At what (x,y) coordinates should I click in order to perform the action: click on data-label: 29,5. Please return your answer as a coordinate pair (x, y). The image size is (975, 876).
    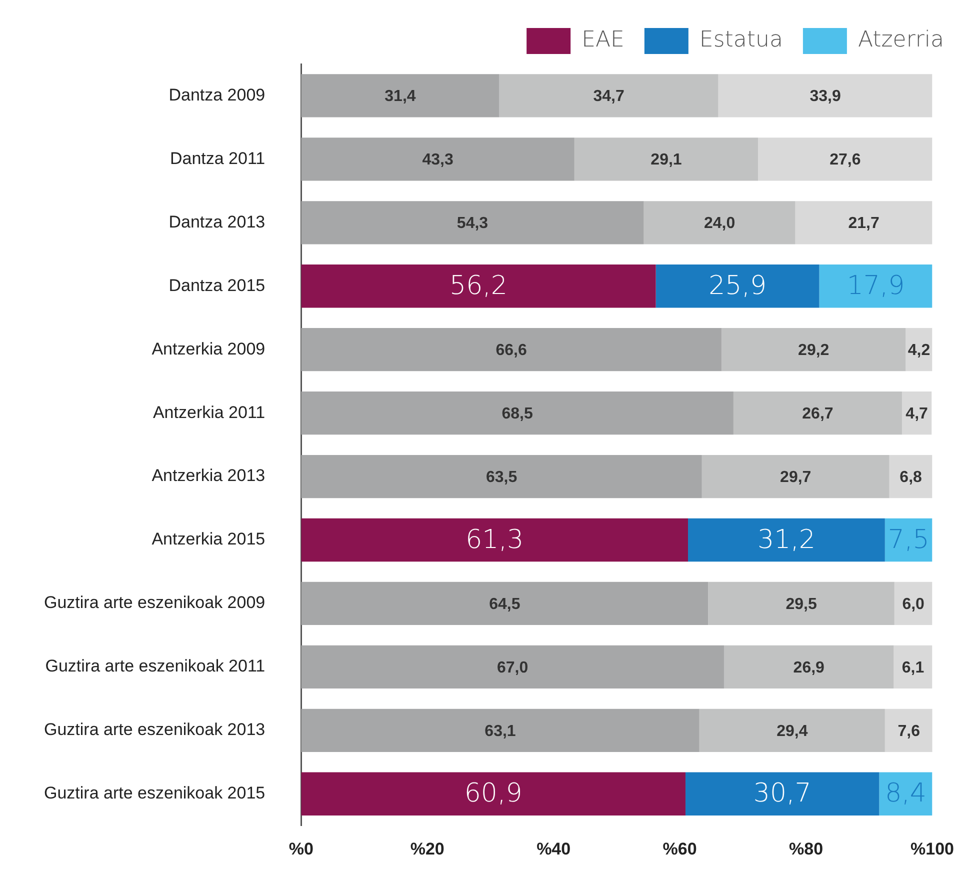
    Looking at the image, I should click on (801, 604).